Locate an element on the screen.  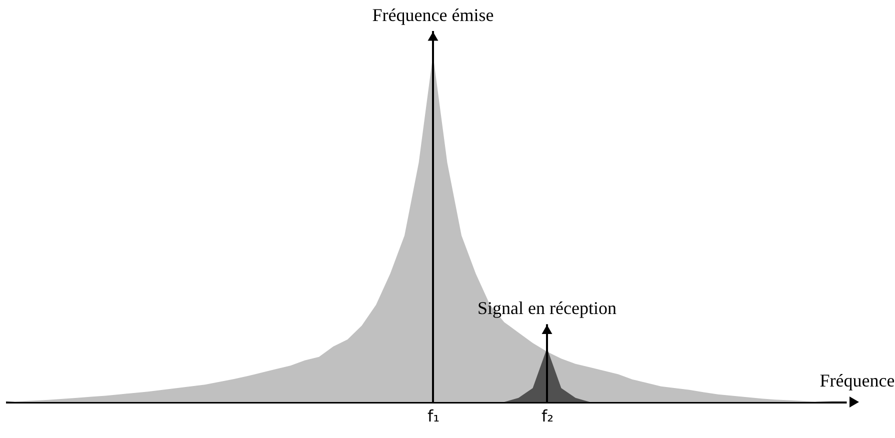
annotation: Signal en réception is located at coordinates (547, 308).